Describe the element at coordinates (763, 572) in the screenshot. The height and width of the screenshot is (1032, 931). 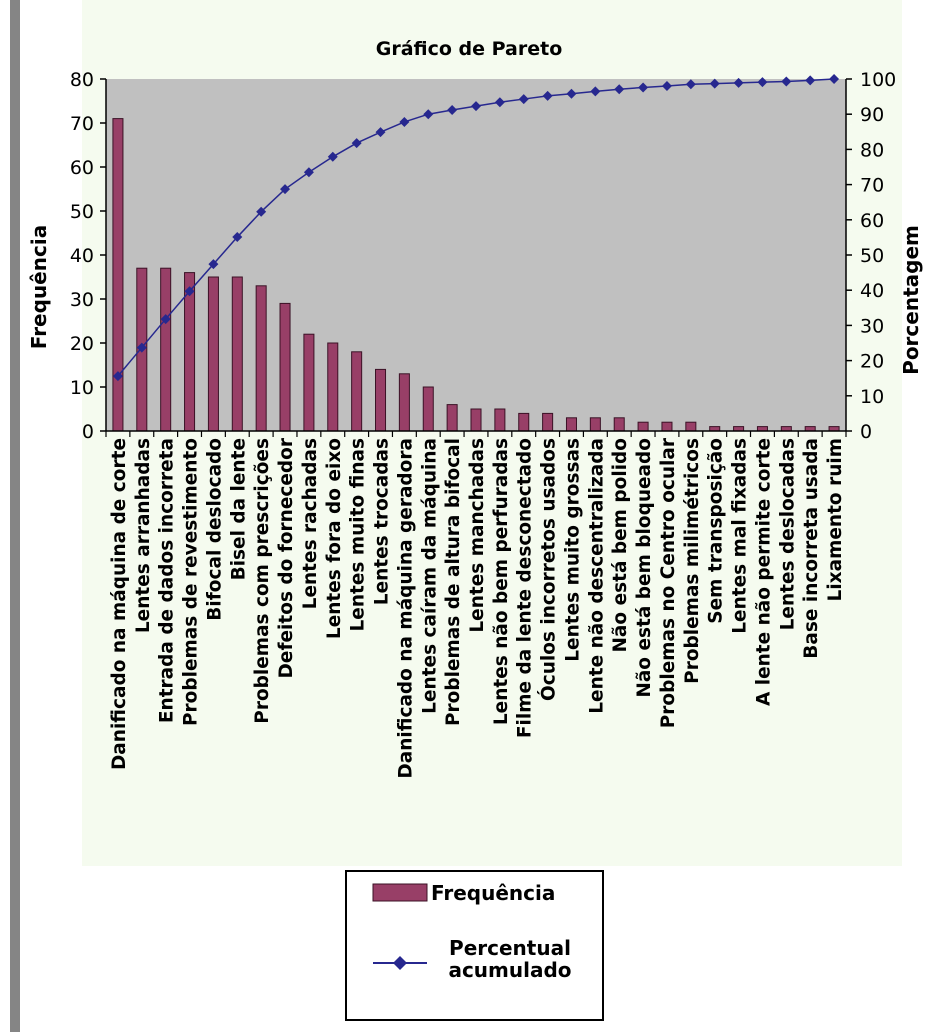
I see `x-tick-label: A lente não permite corte` at that location.